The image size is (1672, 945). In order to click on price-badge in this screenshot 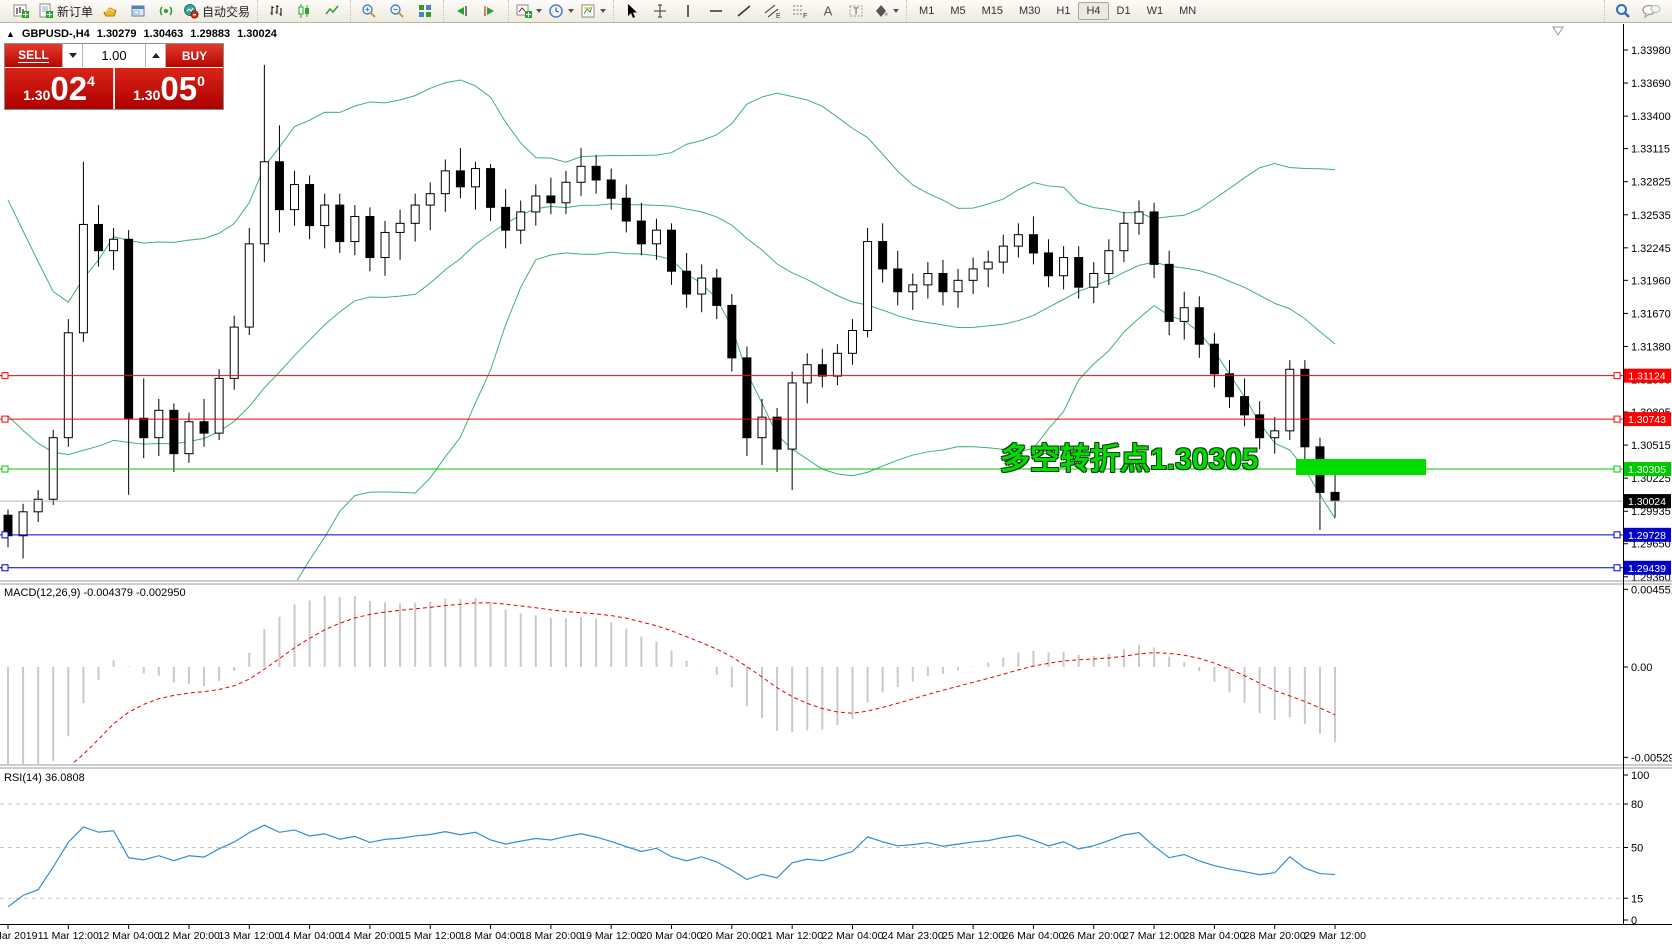, I will do `click(1647, 501)`.